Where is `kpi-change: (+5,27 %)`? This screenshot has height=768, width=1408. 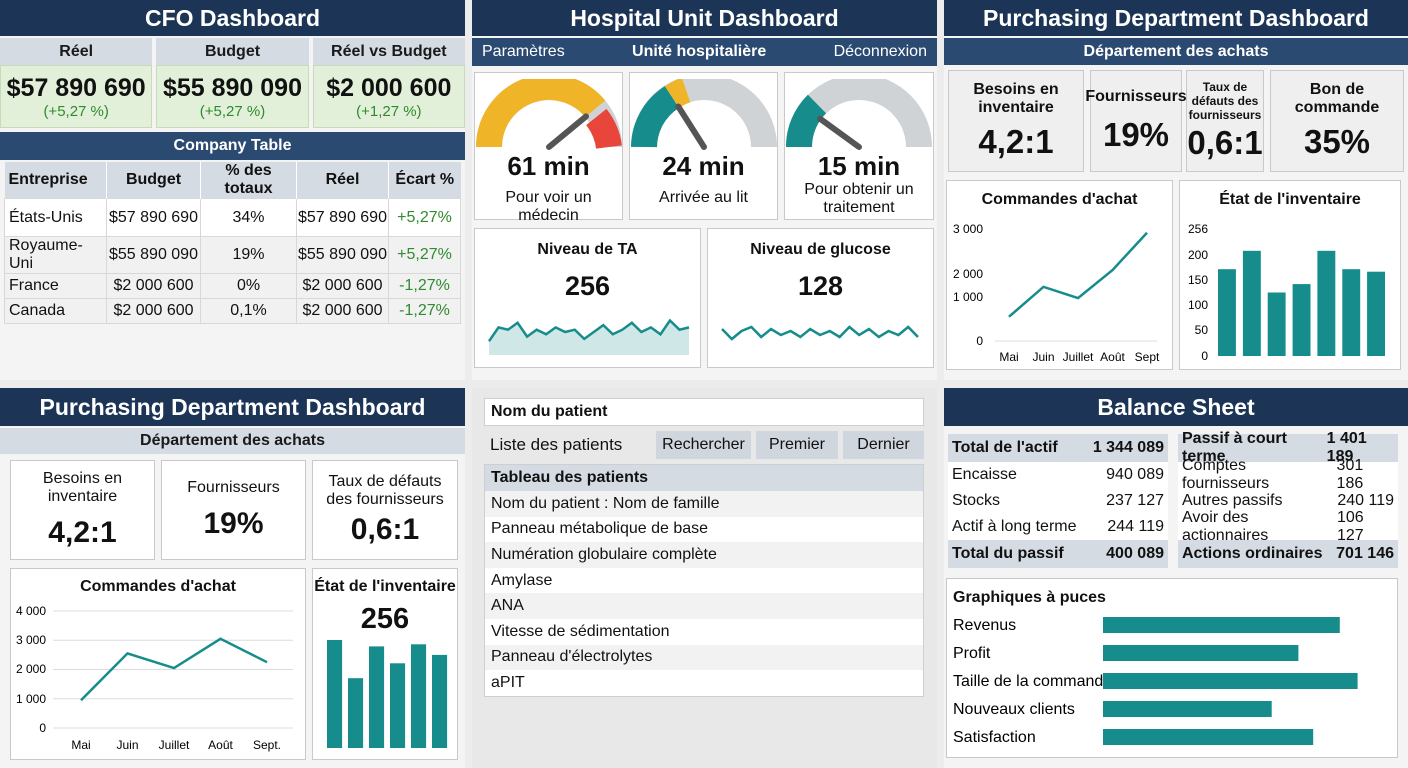 kpi-change: (+5,27 %) is located at coordinates (232, 111).